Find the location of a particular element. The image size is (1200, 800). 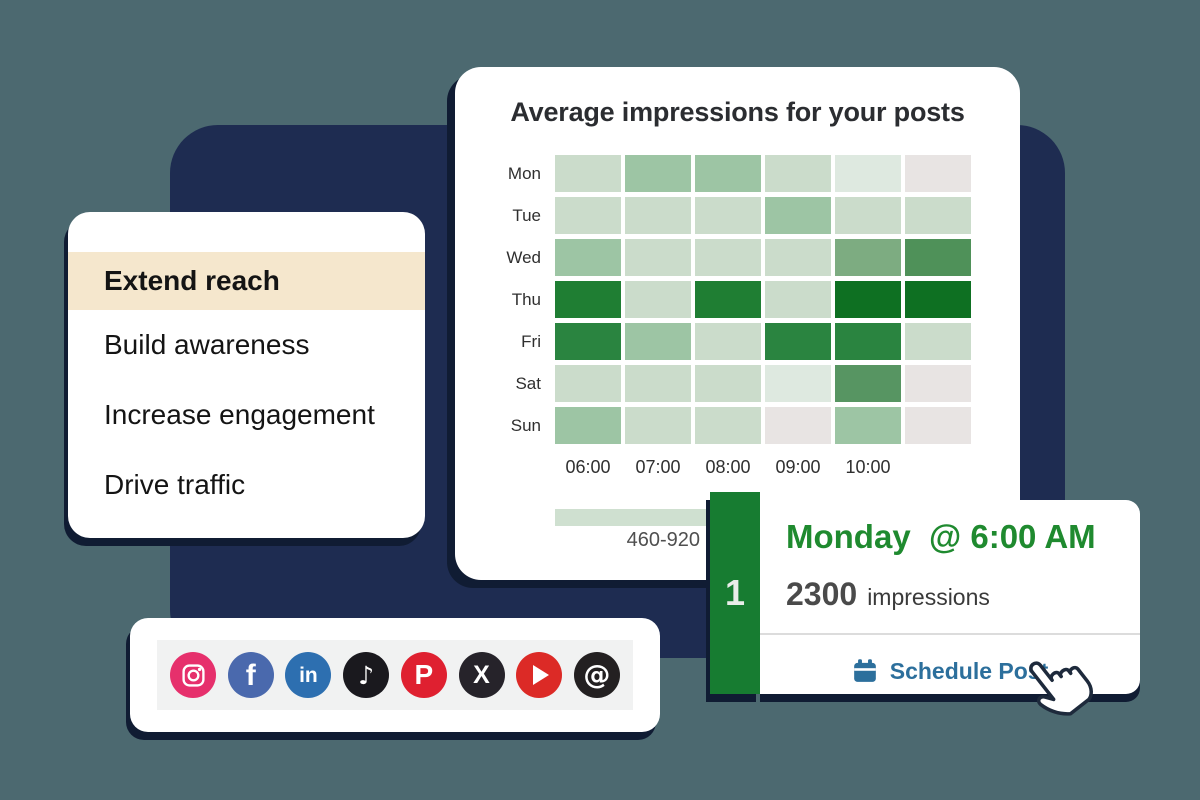

rank-number: 1 is located at coordinates (735, 592).